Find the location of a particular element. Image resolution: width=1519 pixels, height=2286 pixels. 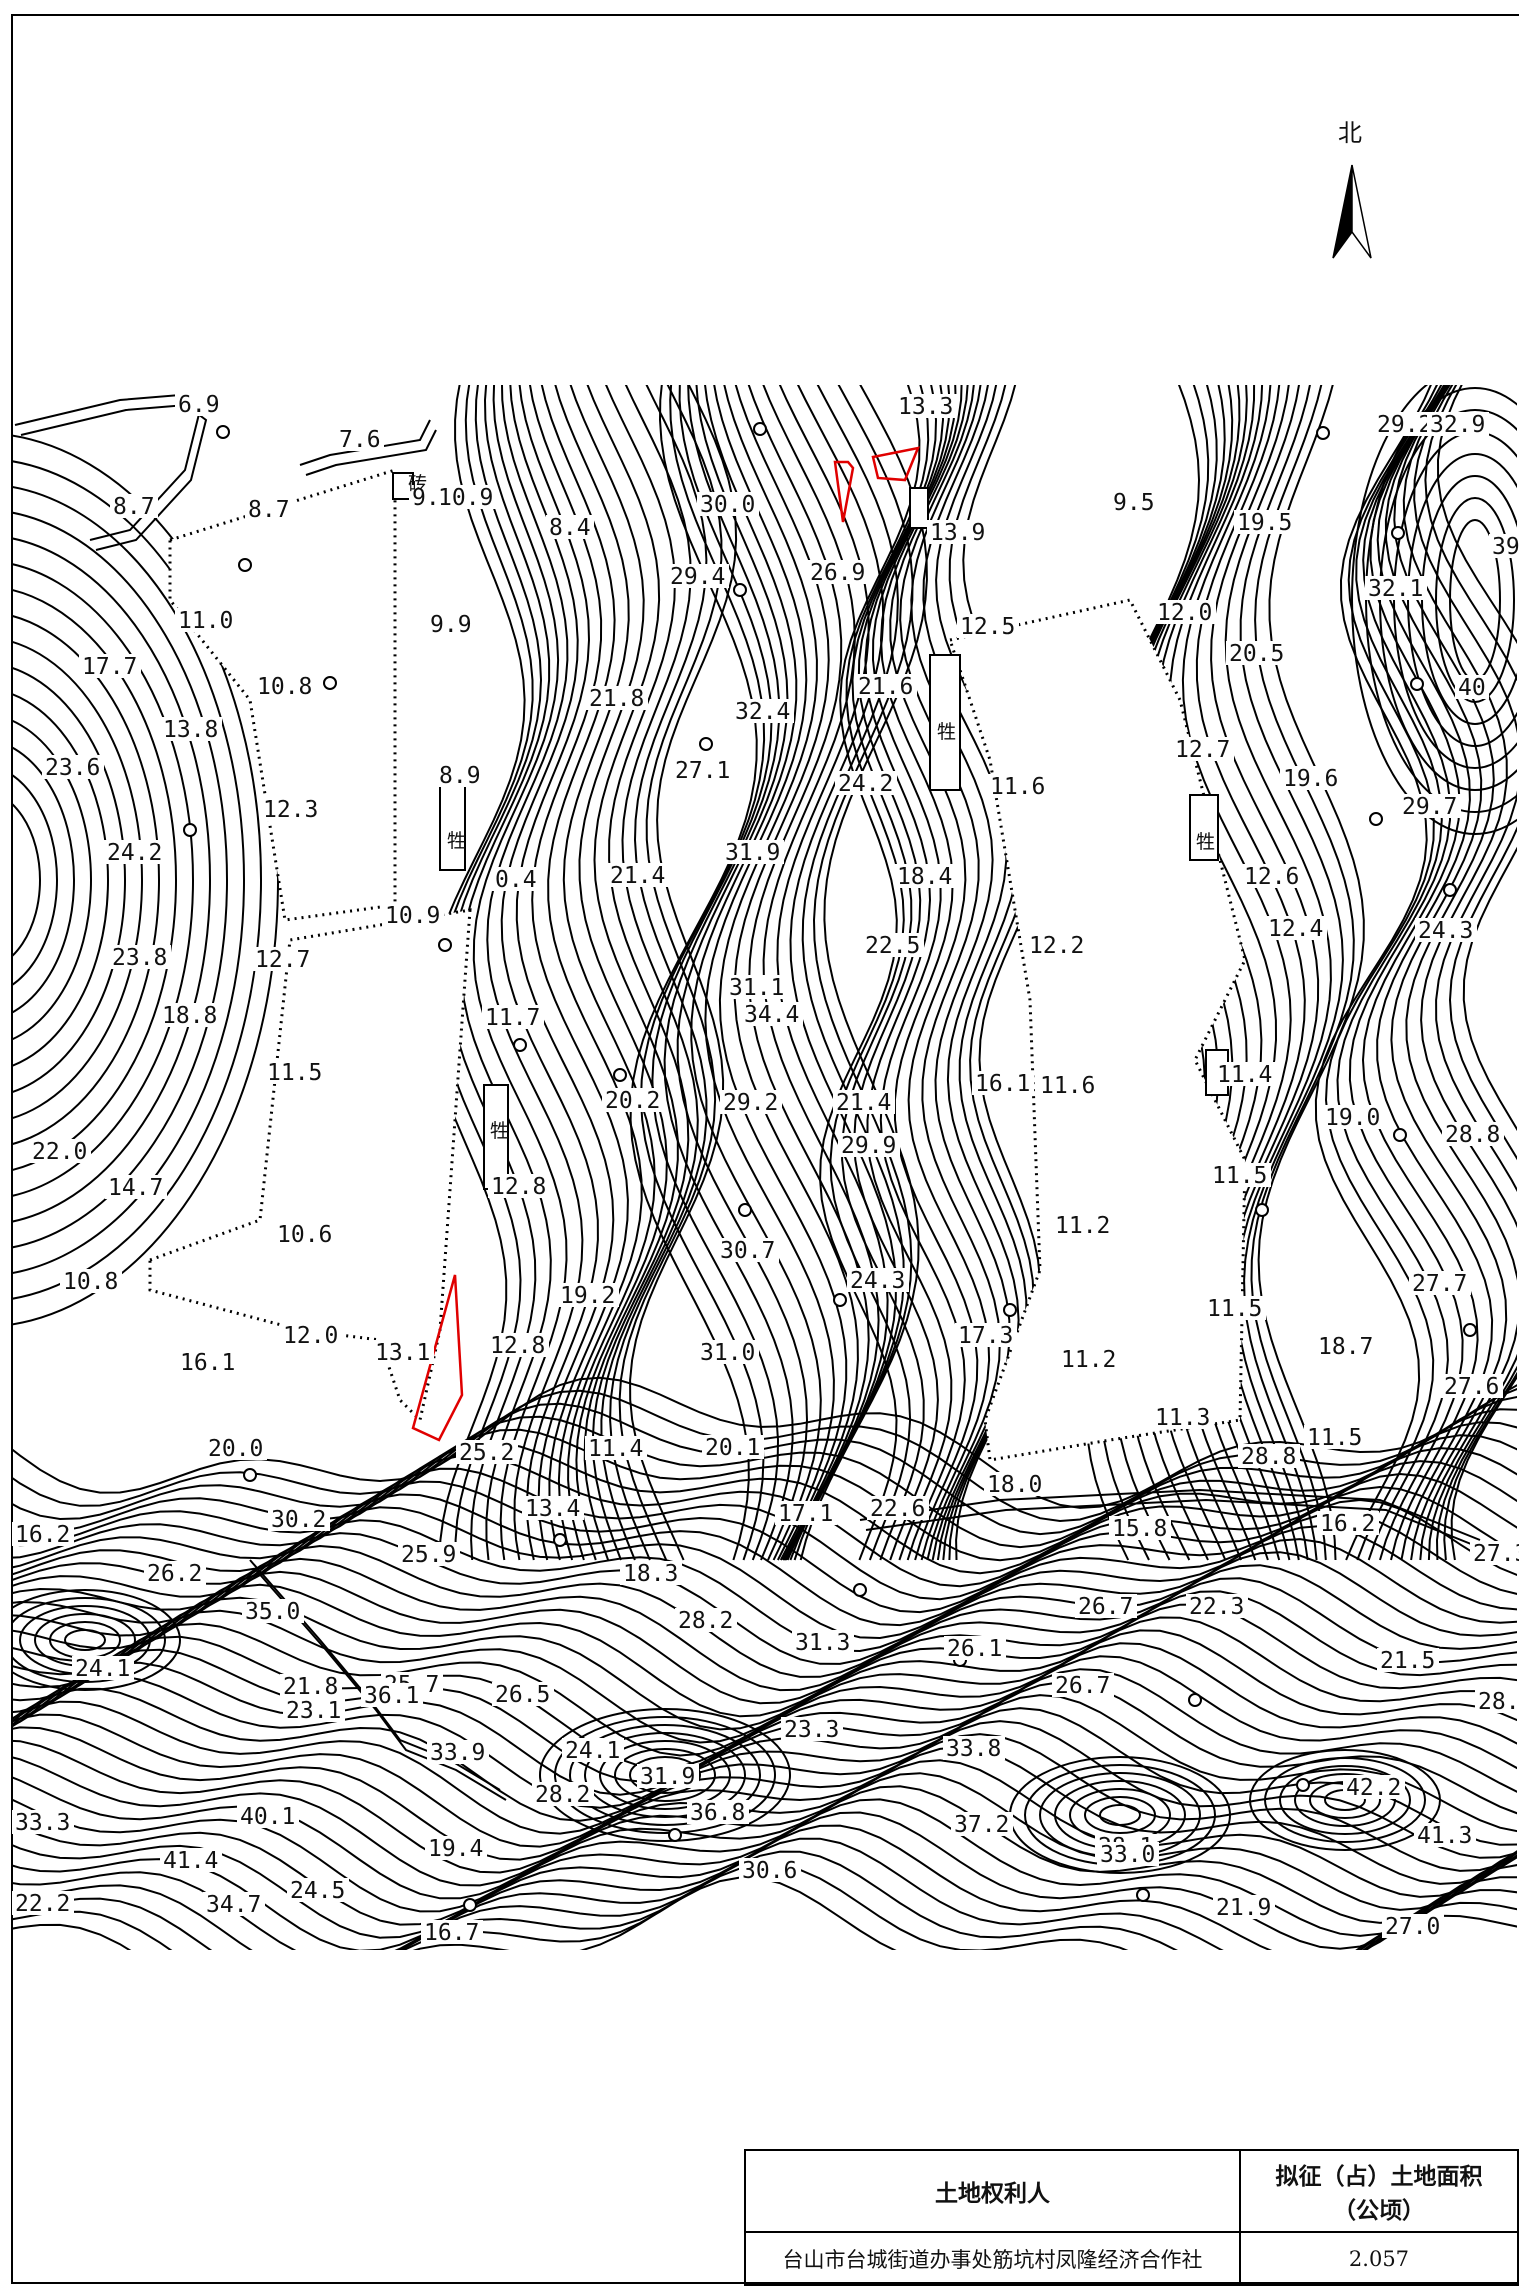

elevation-label: 30.7 is located at coordinates (747, 1251).